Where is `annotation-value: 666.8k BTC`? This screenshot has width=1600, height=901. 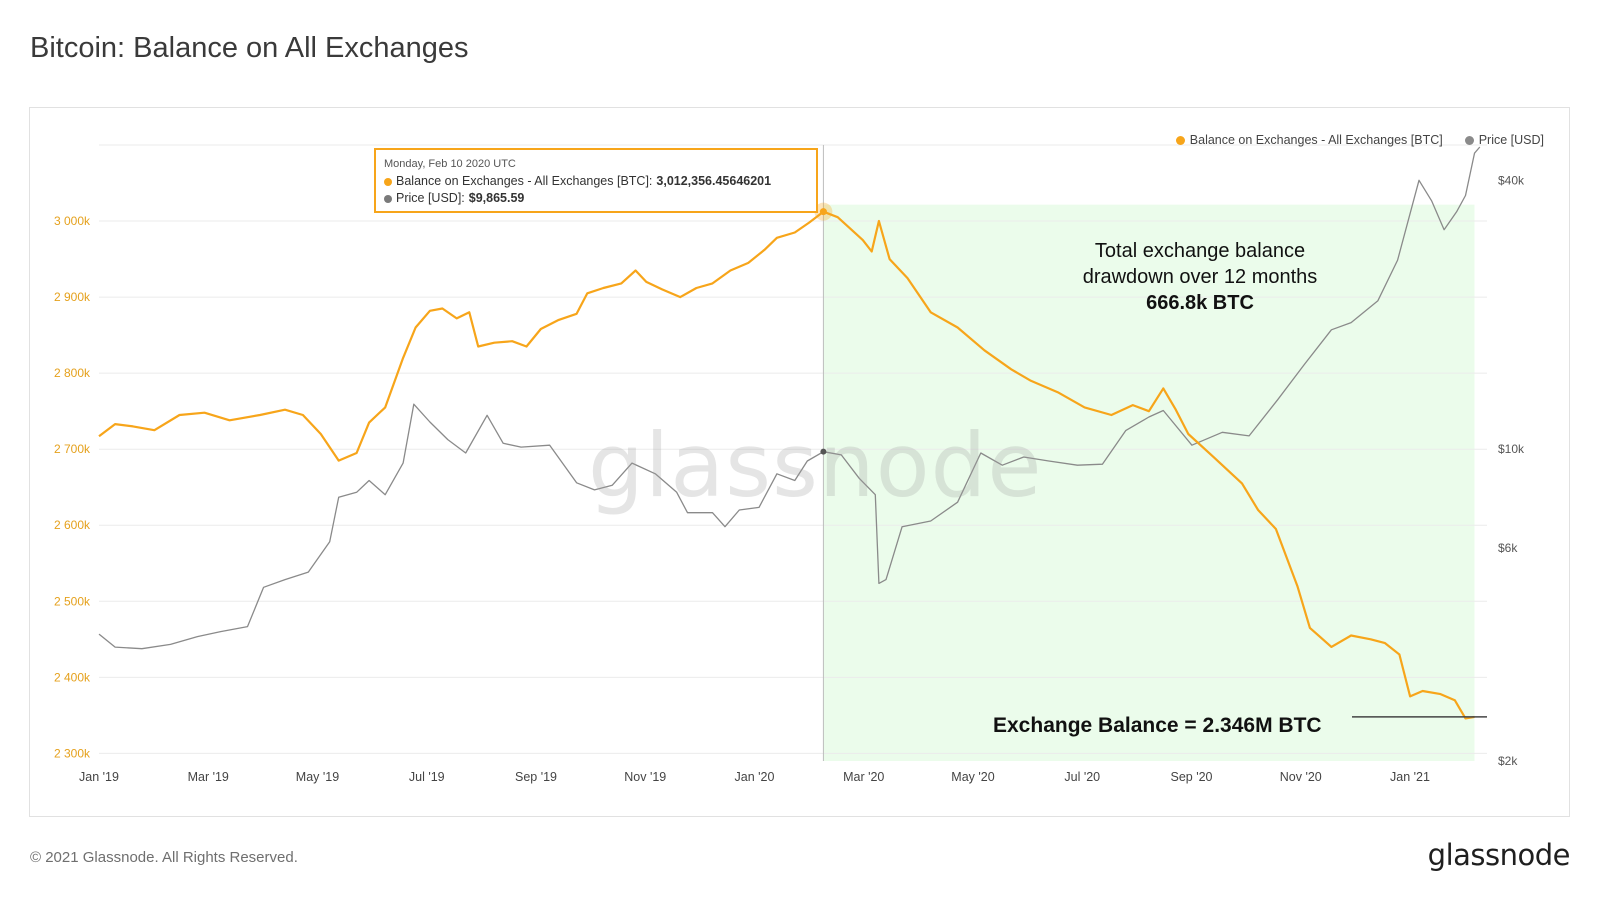
annotation-value: 666.8k BTC is located at coordinates (1200, 303).